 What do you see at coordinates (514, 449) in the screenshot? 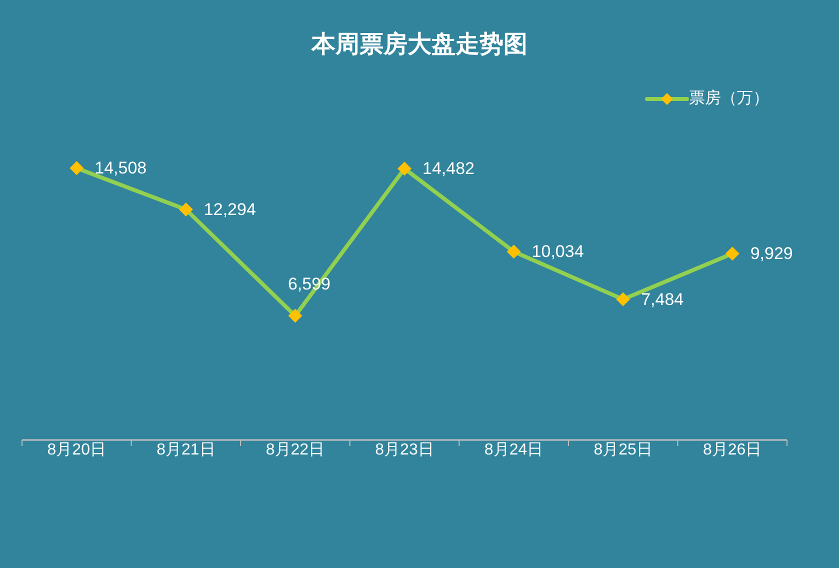
I see `x-tick-label: 8月24日` at bounding box center [514, 449].